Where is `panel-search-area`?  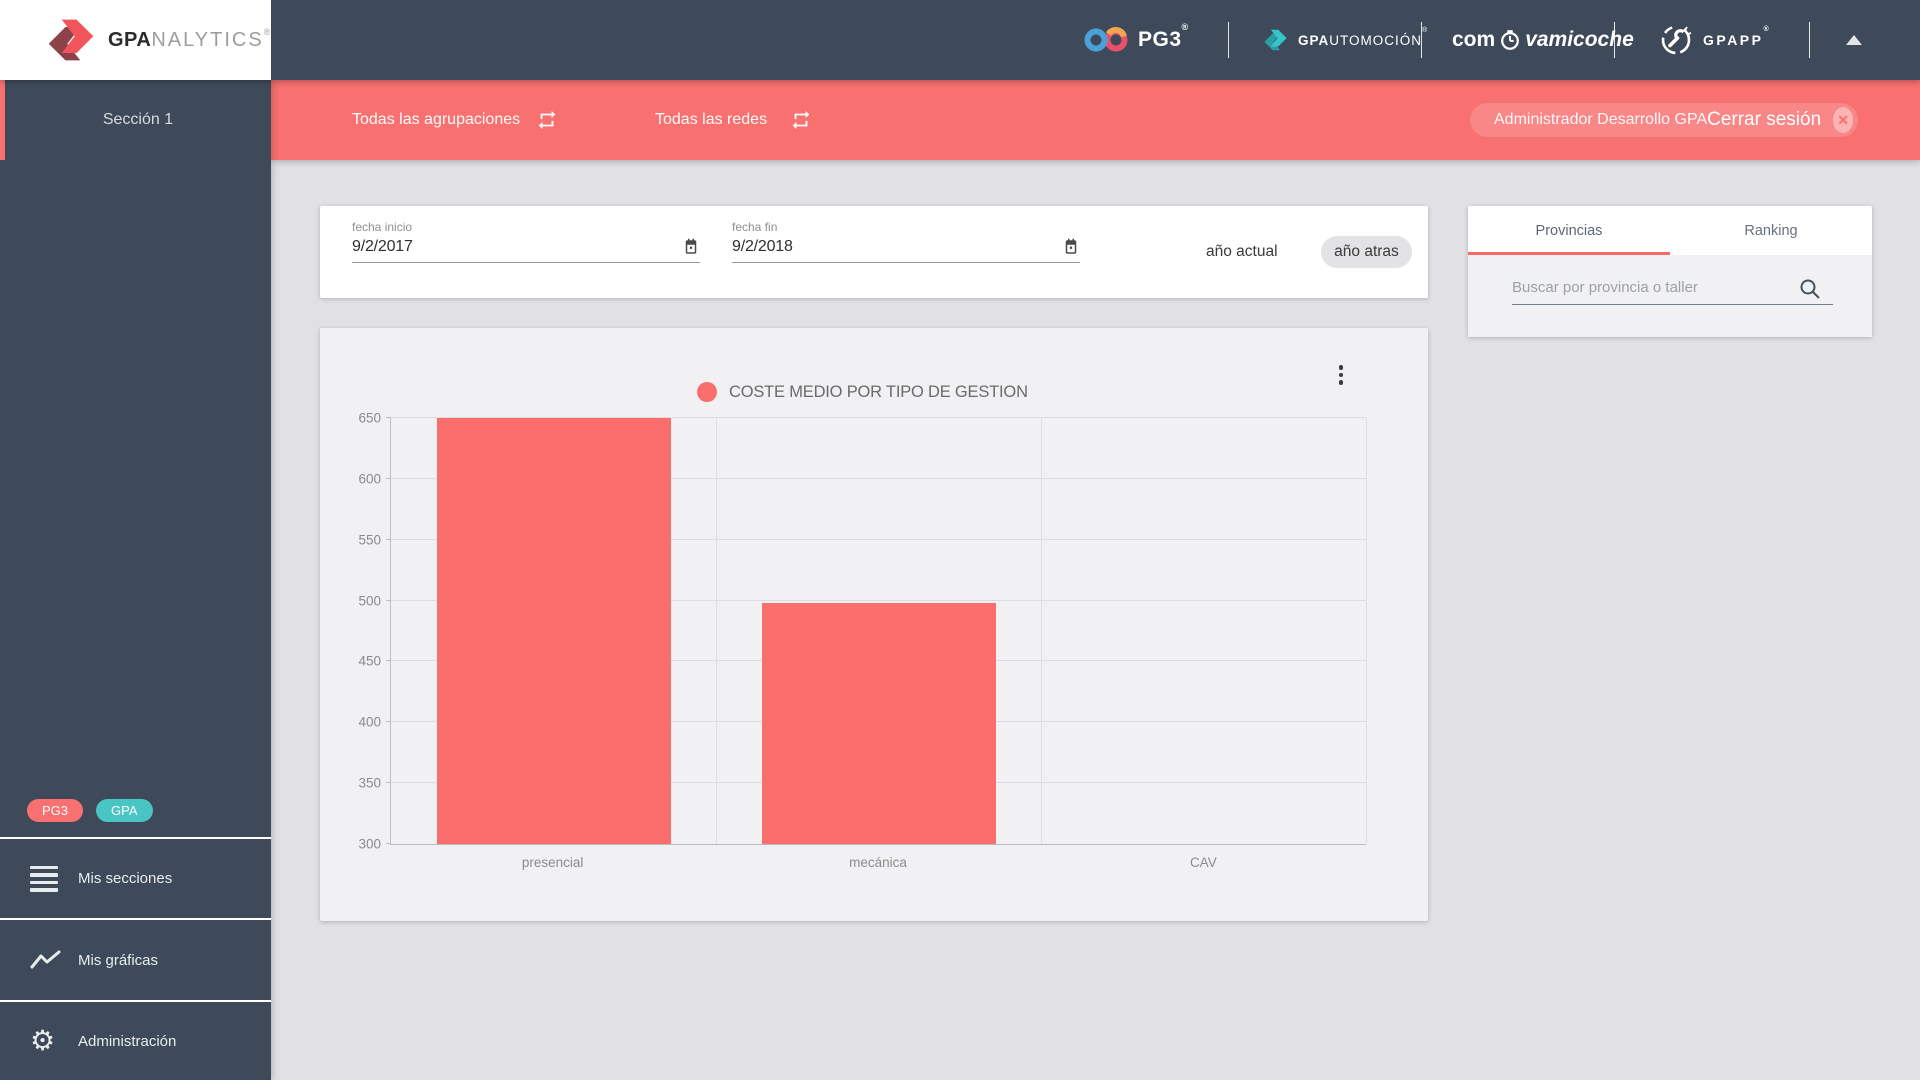
panel-search-area is located at coordinates (1670, 296).